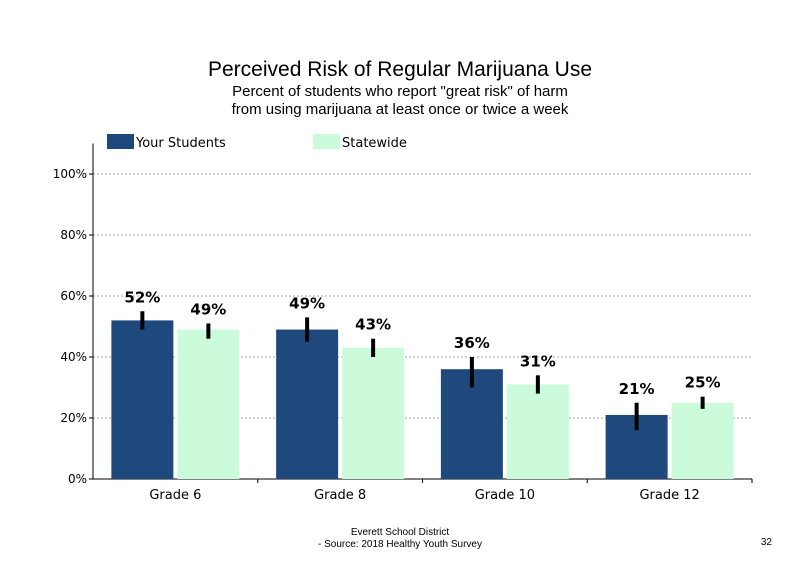 This screenshot has width=800, height=568. What do you see at coordinates (142, 297) in the screenshot?
I see `data-label-0-0: 52%` at bounding box center [142, 297].